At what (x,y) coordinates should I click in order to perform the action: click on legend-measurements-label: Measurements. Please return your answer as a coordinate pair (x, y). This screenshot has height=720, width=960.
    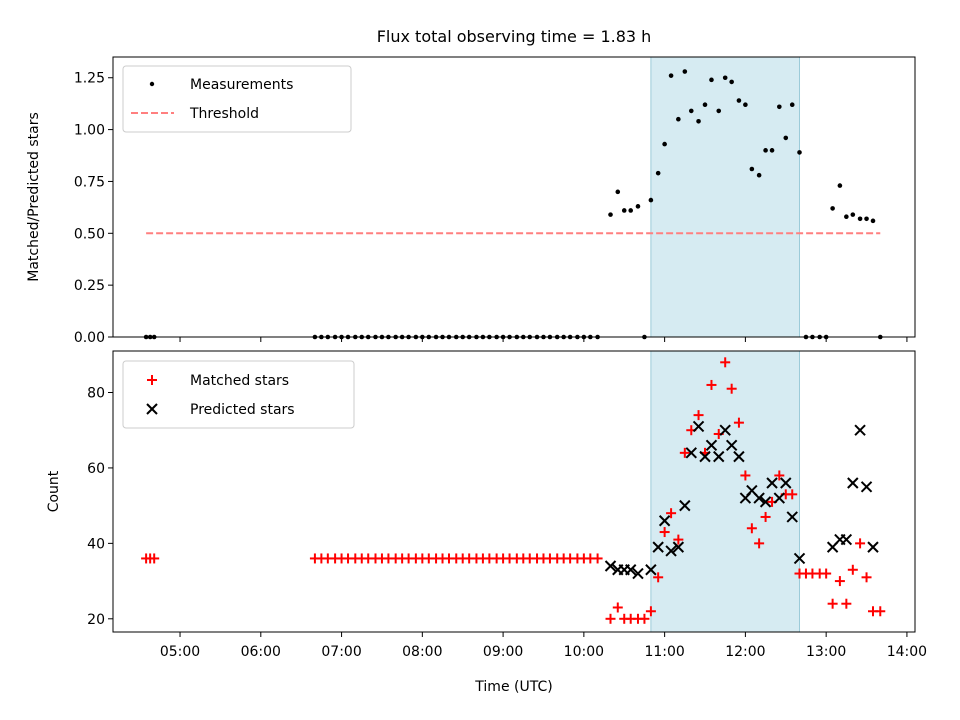
    Looking at the image, I should click on (241, 85).